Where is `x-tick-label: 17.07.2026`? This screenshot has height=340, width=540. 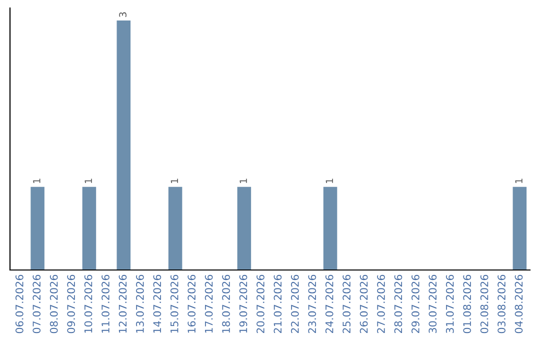
x-tick-label: 17.07.2026 is located at coordinates (208, 303).